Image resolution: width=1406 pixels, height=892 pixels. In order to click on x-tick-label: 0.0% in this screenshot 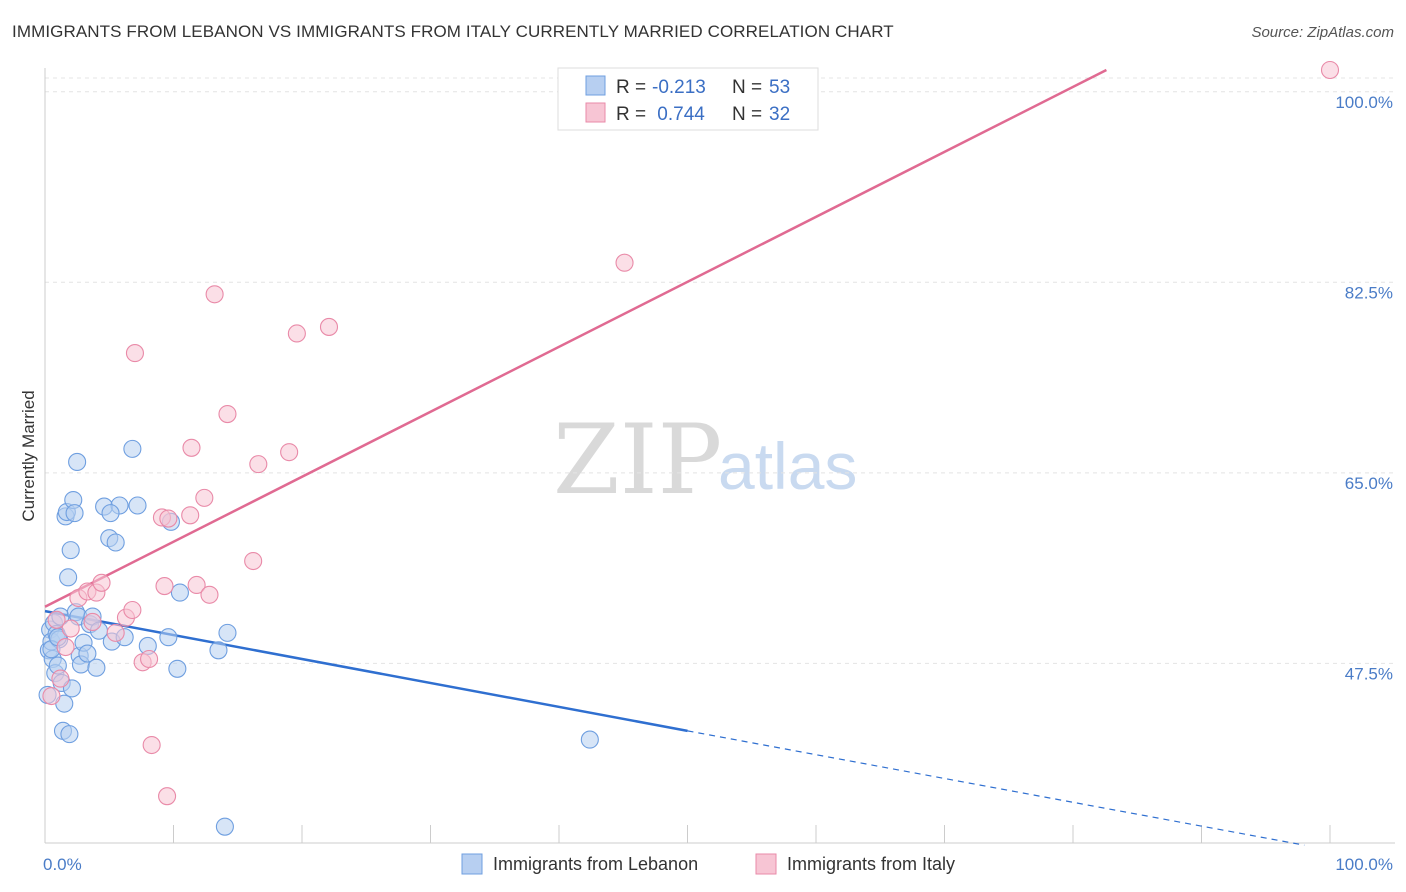, I will do `click(62, 864)`.